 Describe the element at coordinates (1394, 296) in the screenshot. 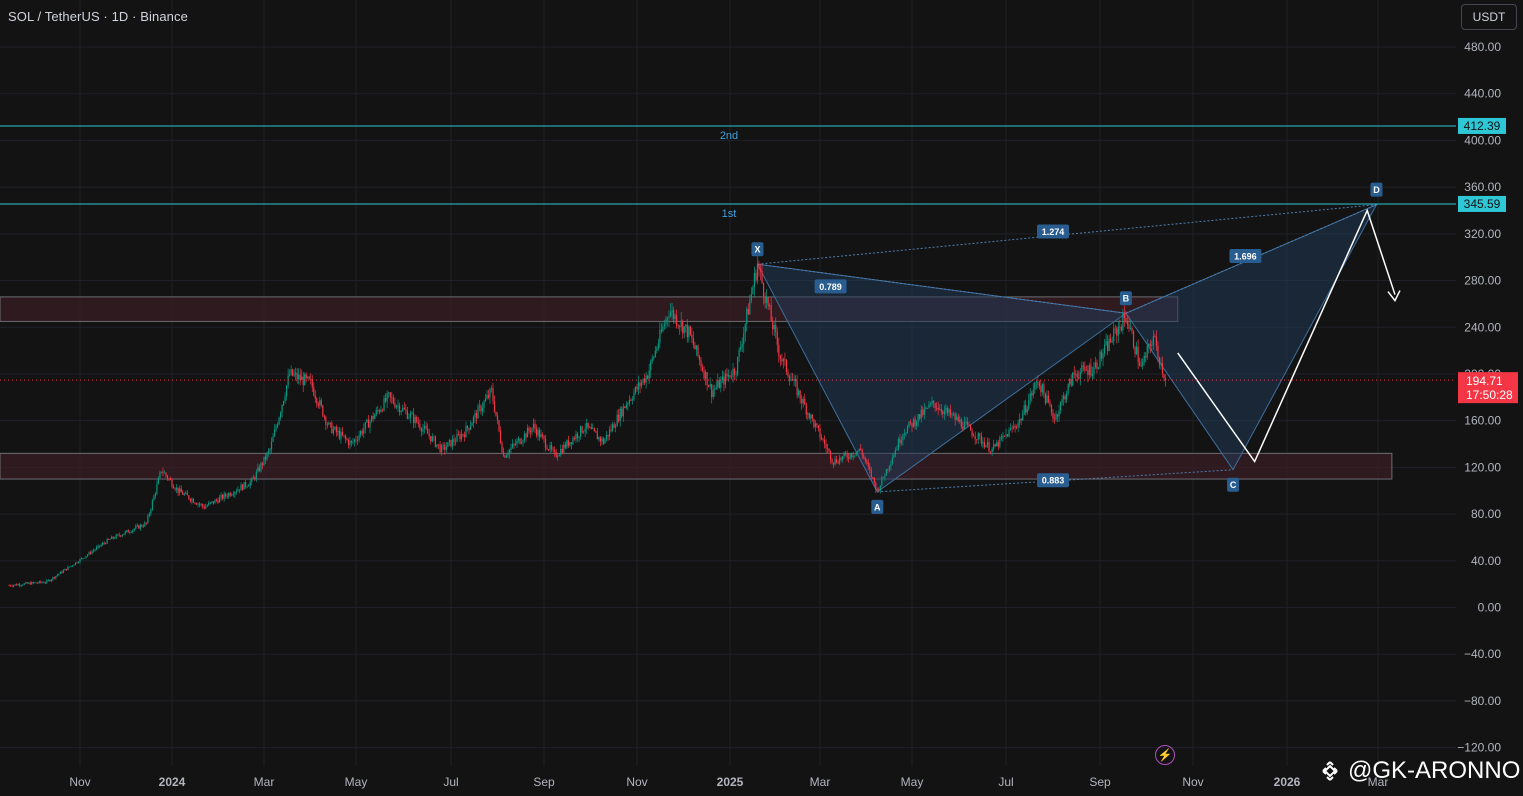

I see `projection-arrowhead` at that location.